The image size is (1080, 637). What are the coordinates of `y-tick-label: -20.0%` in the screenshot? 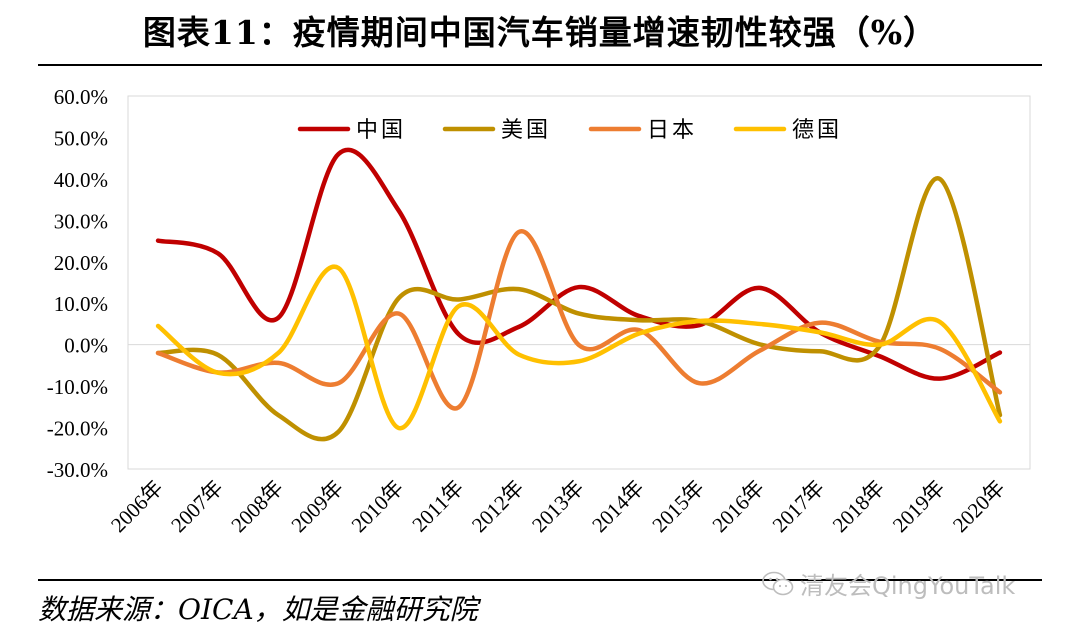 It's located at (77, 429).